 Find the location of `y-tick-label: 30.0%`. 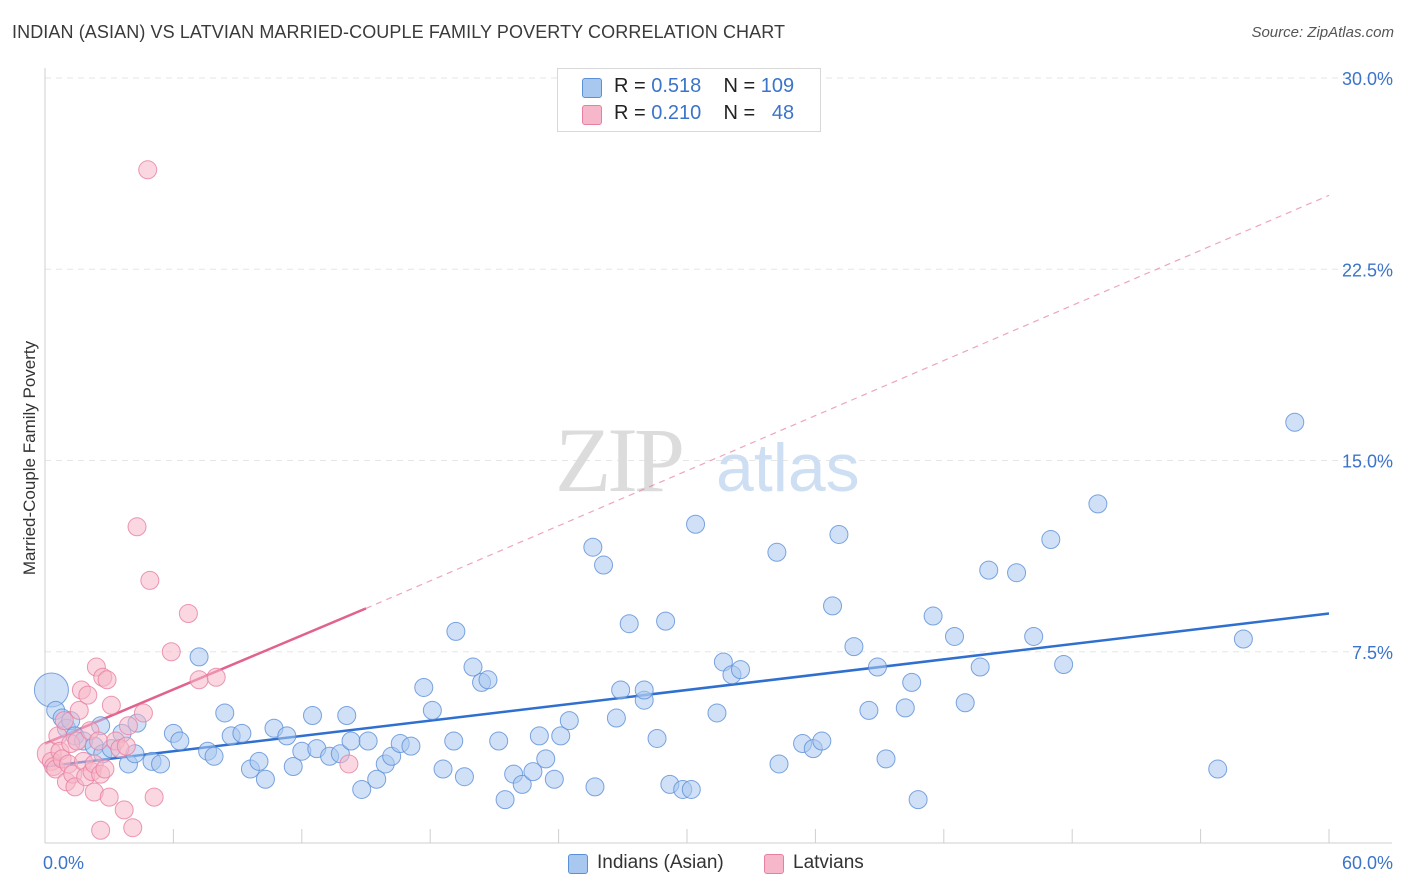

y-tick-label: 30.0% is located at coordinates (1367, 79).